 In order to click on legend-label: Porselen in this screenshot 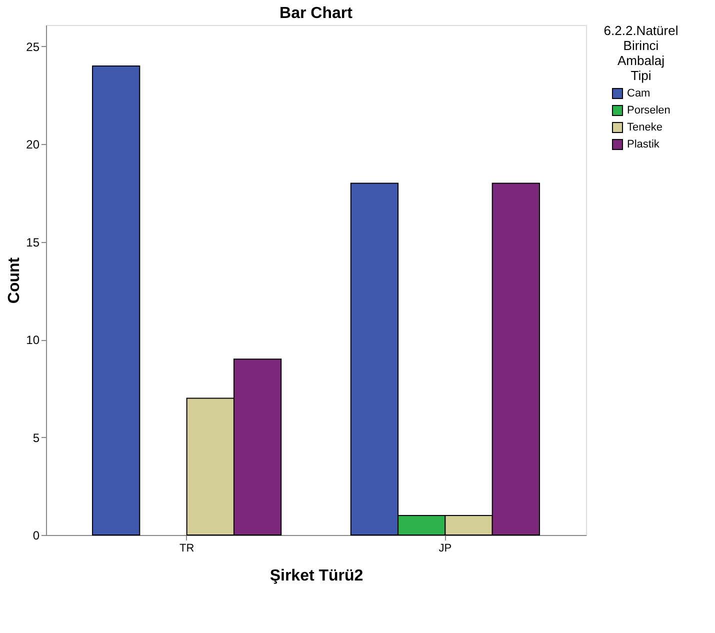, I will do `click(648, 110)`.